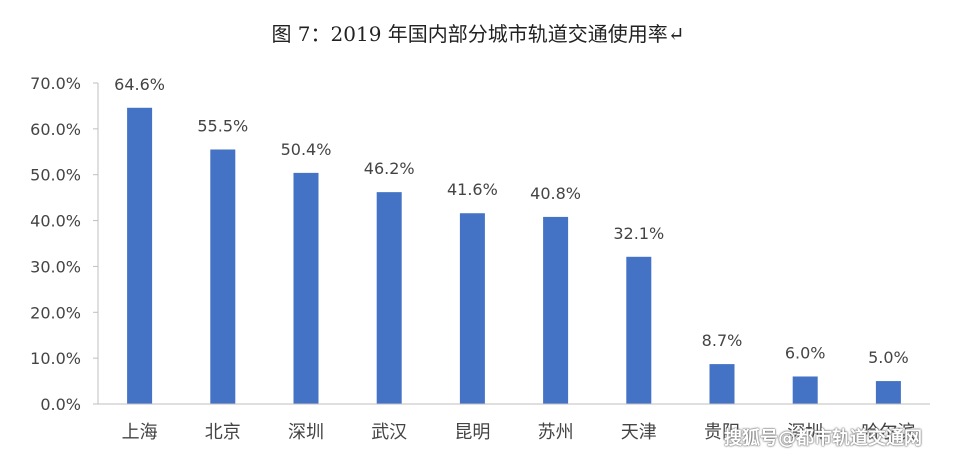 This screenshot has height=457, width=956. I want to click on x-tick-label: 武汉, so click(389, 432).